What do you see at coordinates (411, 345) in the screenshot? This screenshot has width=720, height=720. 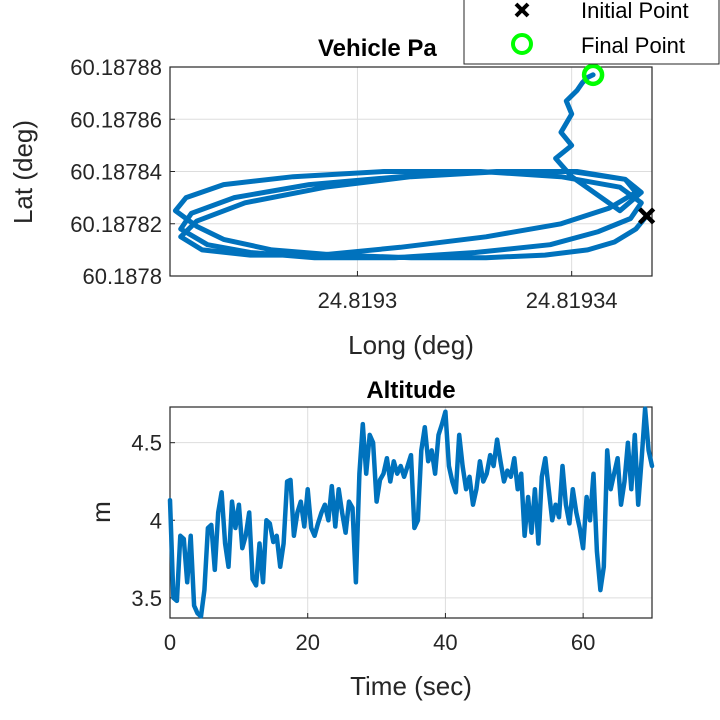 I see `vehicle-path-xlabel: Long (deg)` at bounding box center [411, 345].